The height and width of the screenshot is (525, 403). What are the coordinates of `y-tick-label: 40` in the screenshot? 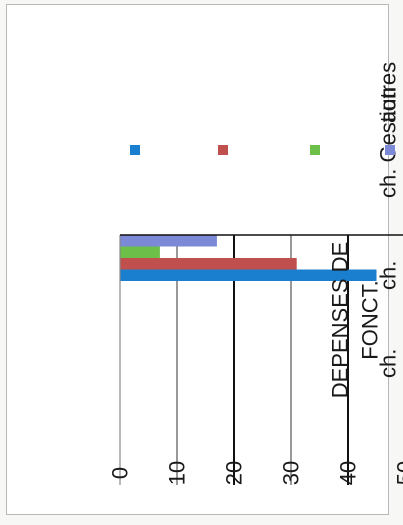 It's located at (348, 473).